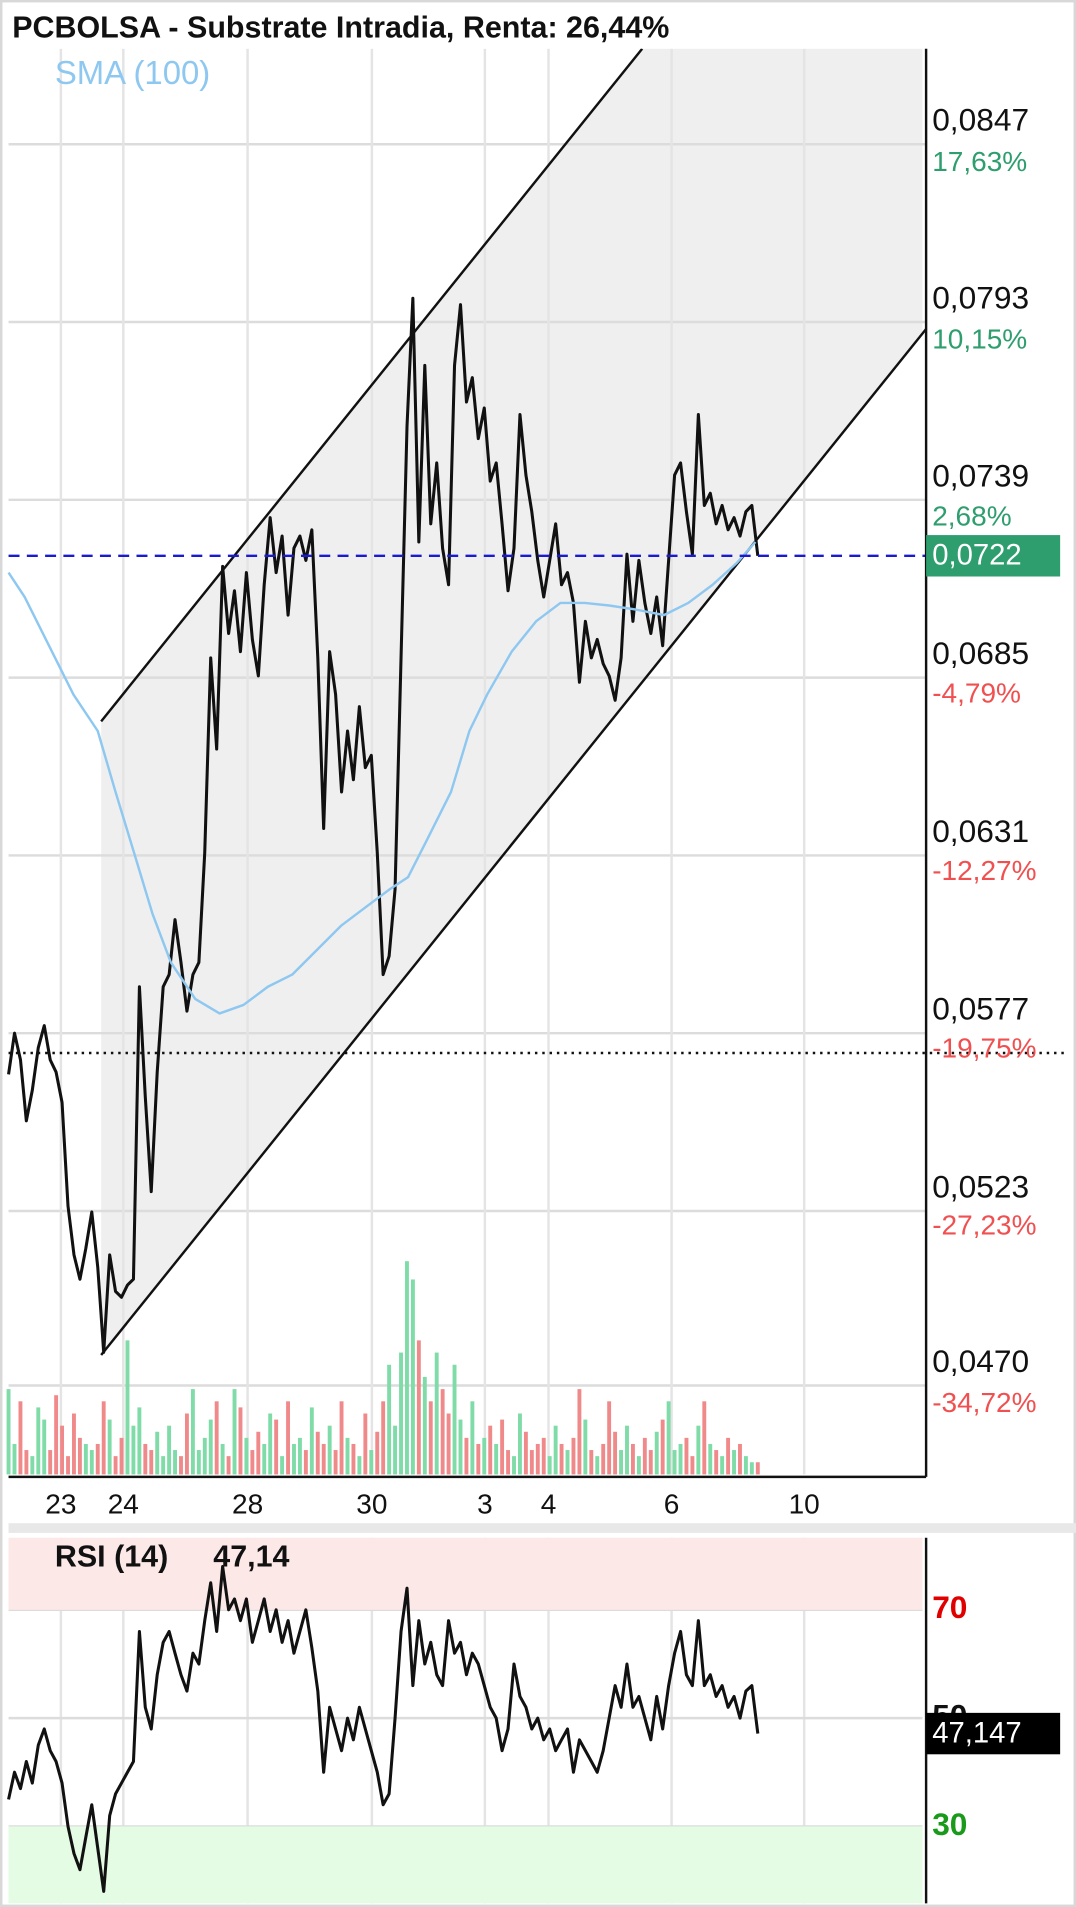 The width and height of the screenshot is (1076, 1907). Describe the element at coordinates (123, 1504) in the screenshot. I see `x-tick-label: 24` at that location.